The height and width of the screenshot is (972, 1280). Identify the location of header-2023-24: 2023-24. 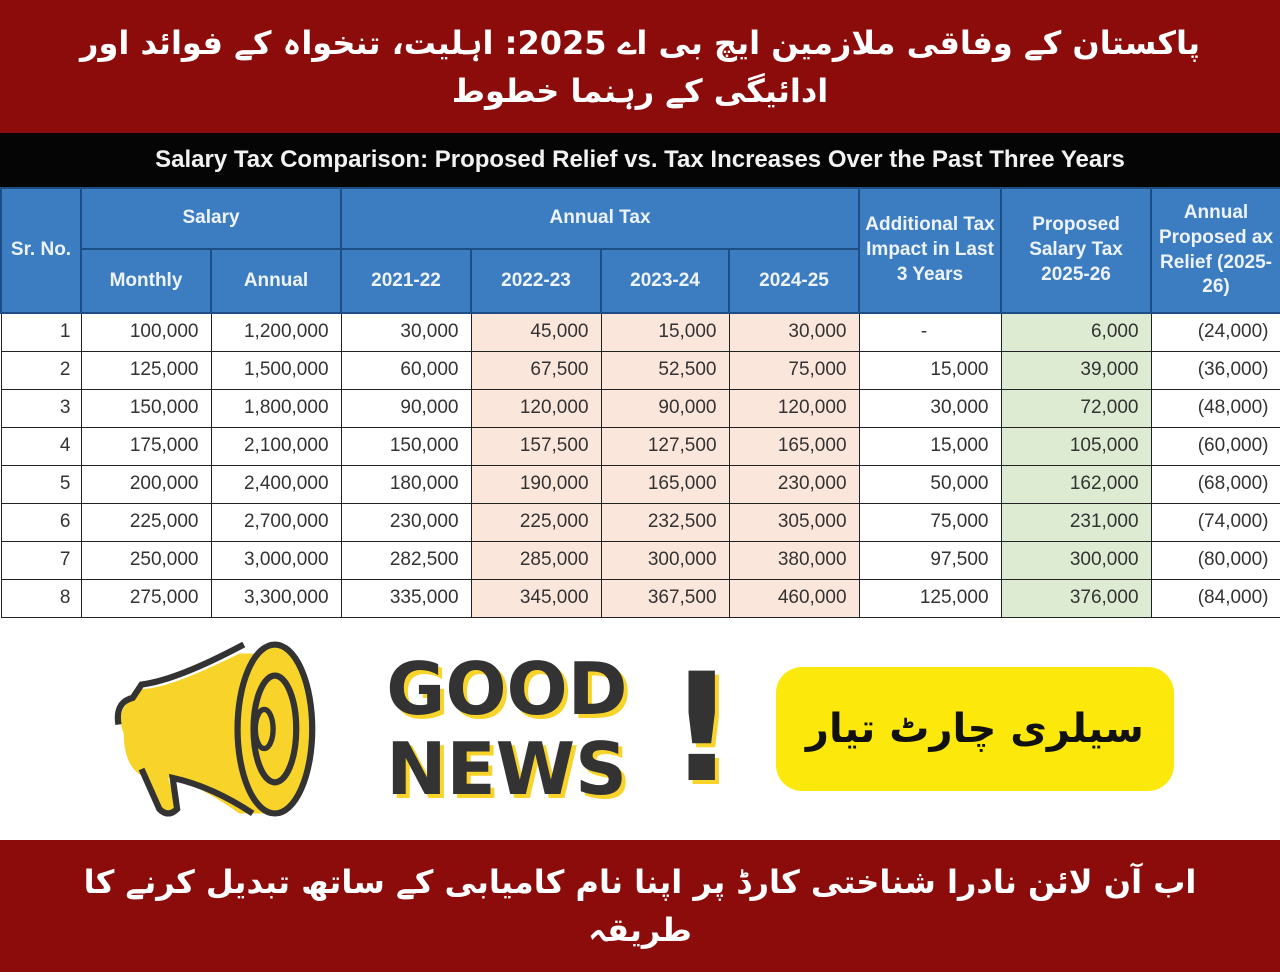
(665, 281).